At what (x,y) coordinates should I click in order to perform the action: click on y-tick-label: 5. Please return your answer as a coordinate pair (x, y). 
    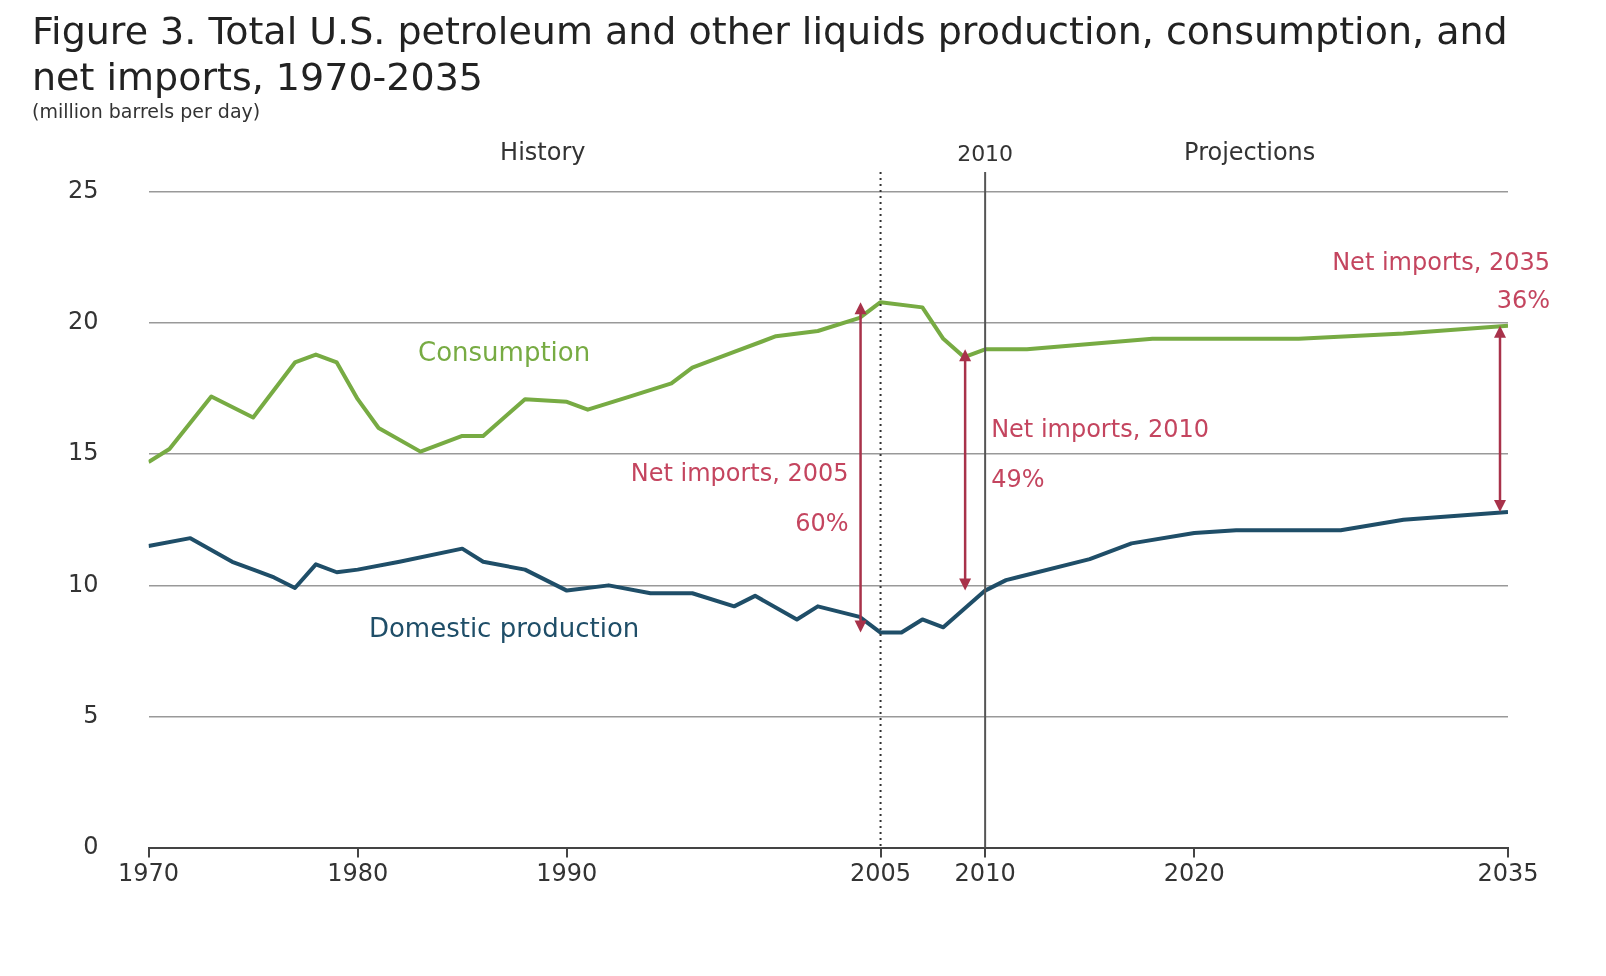
    Looking at the image, I should click on (91, 714).